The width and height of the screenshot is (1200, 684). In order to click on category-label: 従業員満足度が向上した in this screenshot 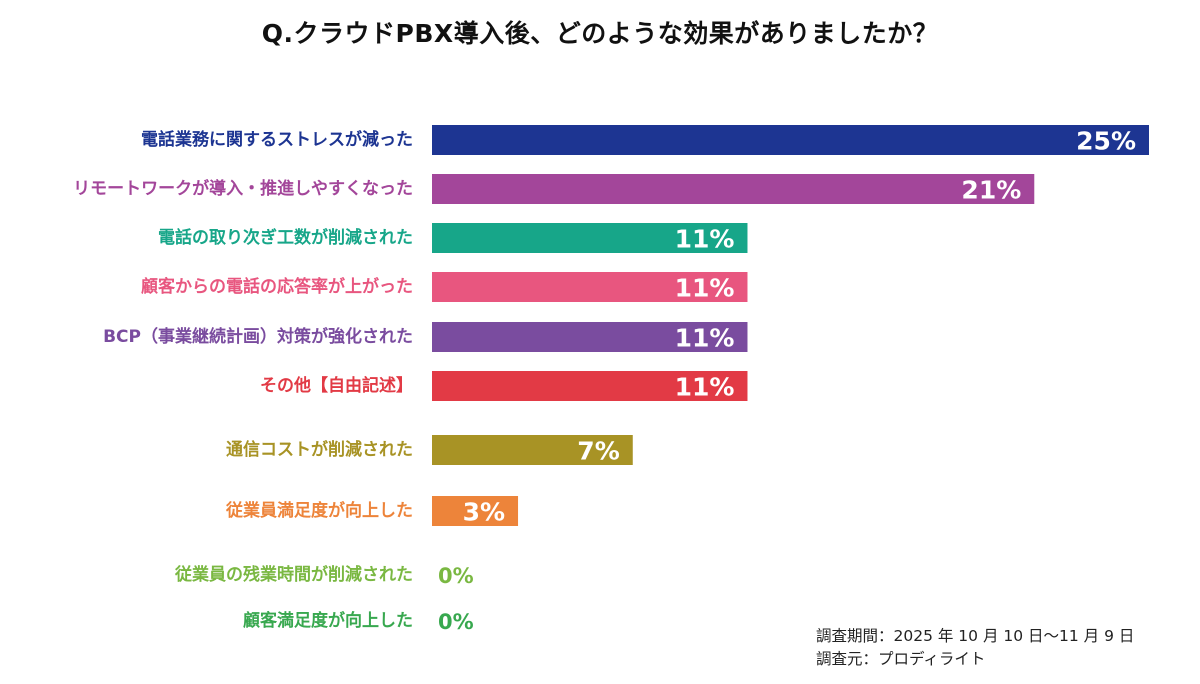, I will do `click(319, 510)`.